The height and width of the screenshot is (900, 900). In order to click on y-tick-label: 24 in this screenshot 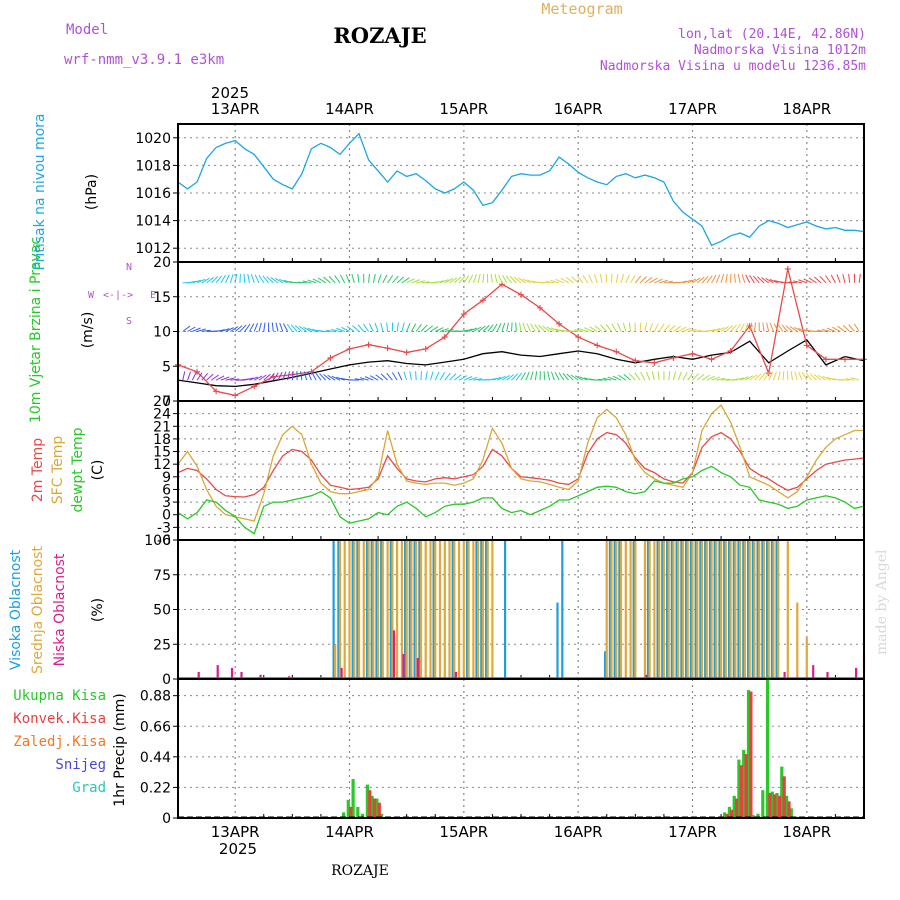, I will do `click(162, 415)`.